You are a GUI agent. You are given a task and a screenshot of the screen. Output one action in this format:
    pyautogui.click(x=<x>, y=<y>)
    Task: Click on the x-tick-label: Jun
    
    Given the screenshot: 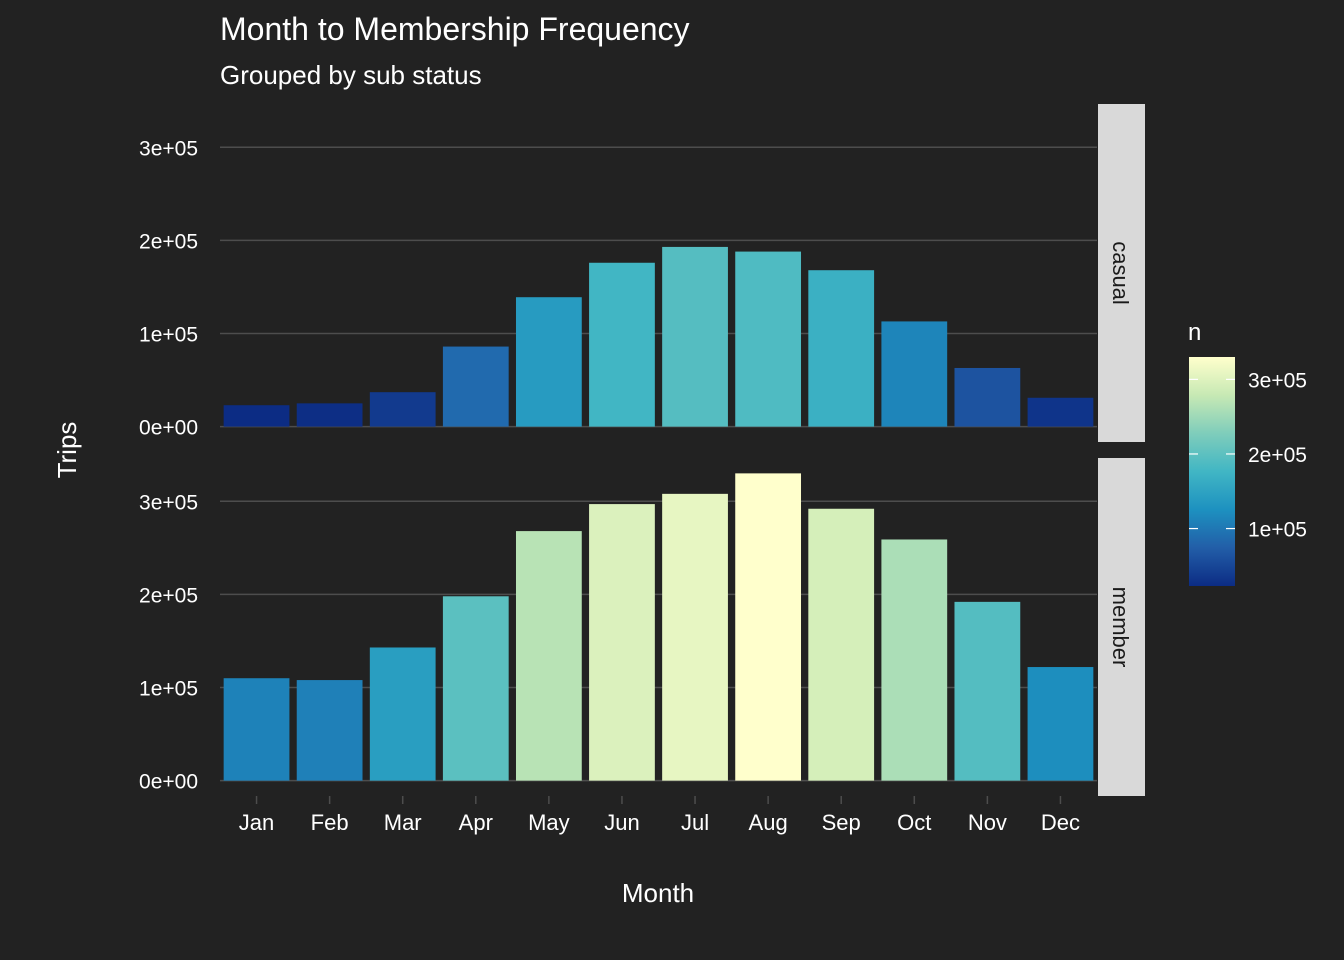 What is the action you would take?
    pyautogui.click(x=621, y=822)
    